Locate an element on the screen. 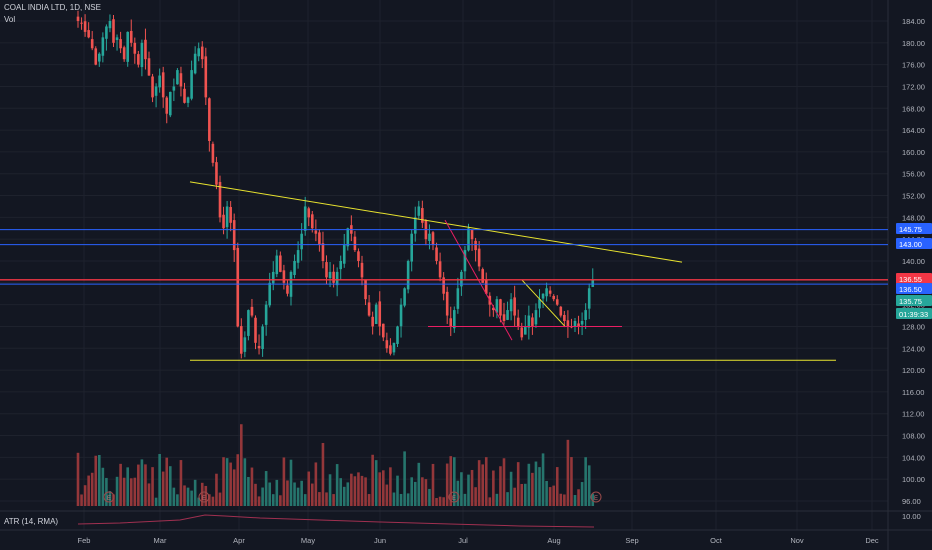 The width and height of the screenshot is (932, 550). x-tick-label: Dec is located at coordinates (872, 540).